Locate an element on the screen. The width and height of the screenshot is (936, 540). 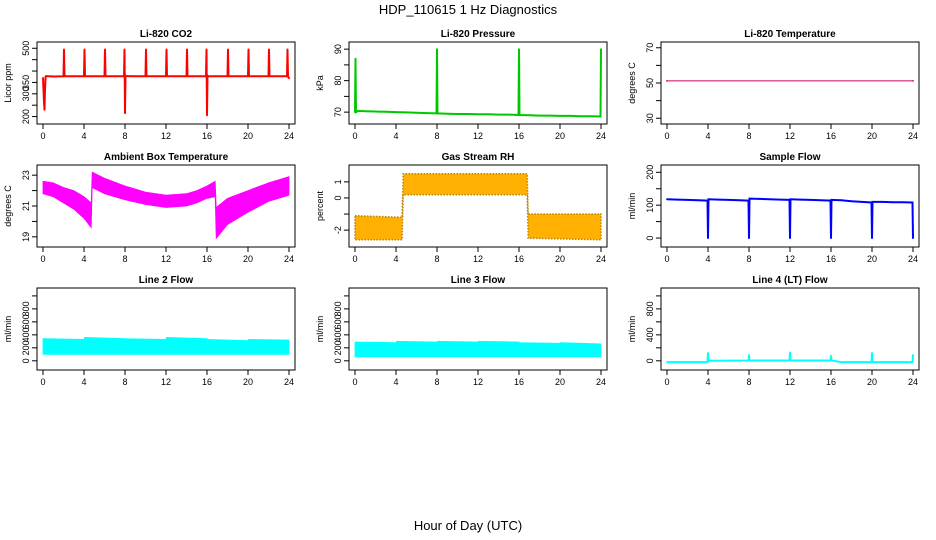
y-tick-label: 100 is located at coordinates (650, 205).